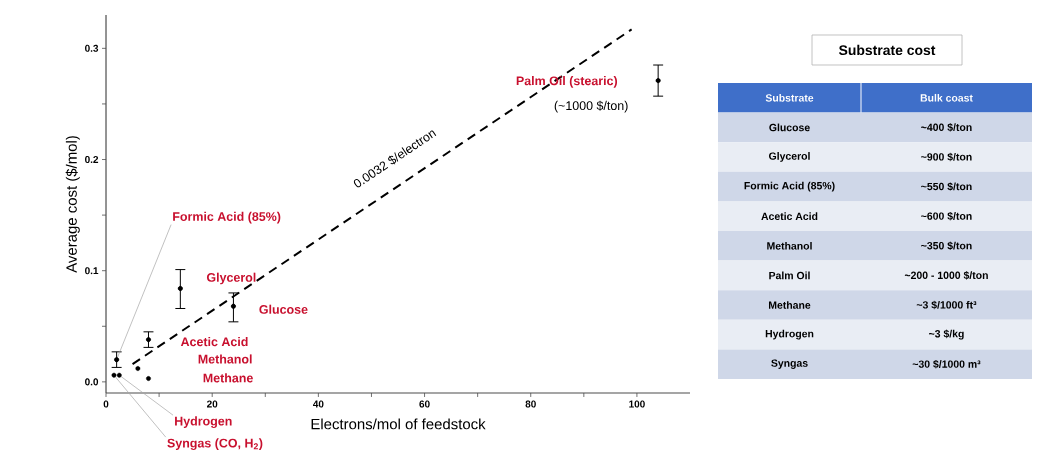 This screenshot has height=453, width=1038. What do you see at coordinates (946, 364) in the screenshot?
I see `text: ~30 $/1000 m³` at bounding box center [946, 364].